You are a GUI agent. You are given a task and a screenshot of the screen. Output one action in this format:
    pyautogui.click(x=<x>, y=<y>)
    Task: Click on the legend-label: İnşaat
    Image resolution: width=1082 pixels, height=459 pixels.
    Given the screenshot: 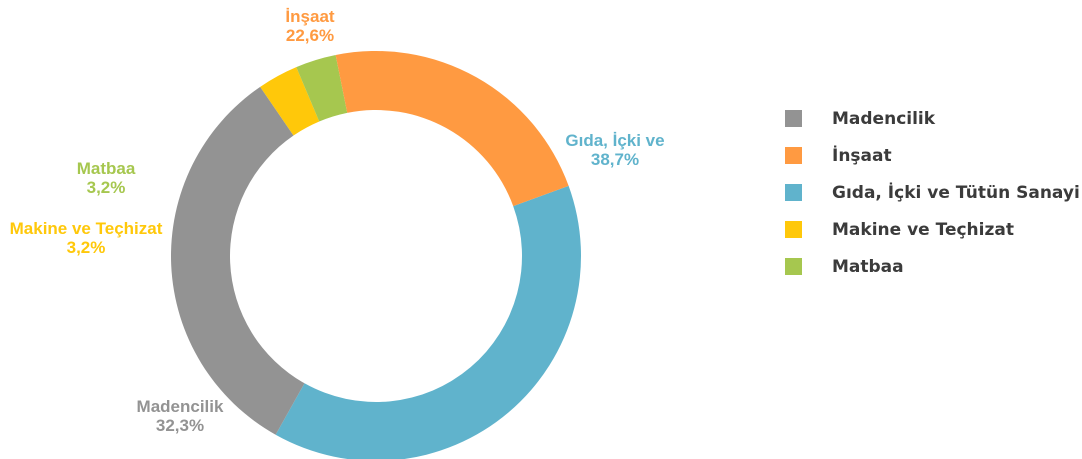 What is the action you would take?
    pyautogui.click(x=862, y=155)
    